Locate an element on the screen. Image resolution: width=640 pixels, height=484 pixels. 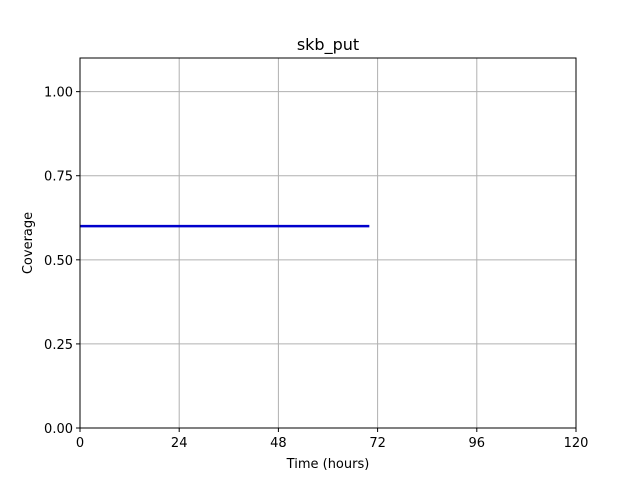
x-axis-label: Time (hours) is located at coordinates (328, 464).